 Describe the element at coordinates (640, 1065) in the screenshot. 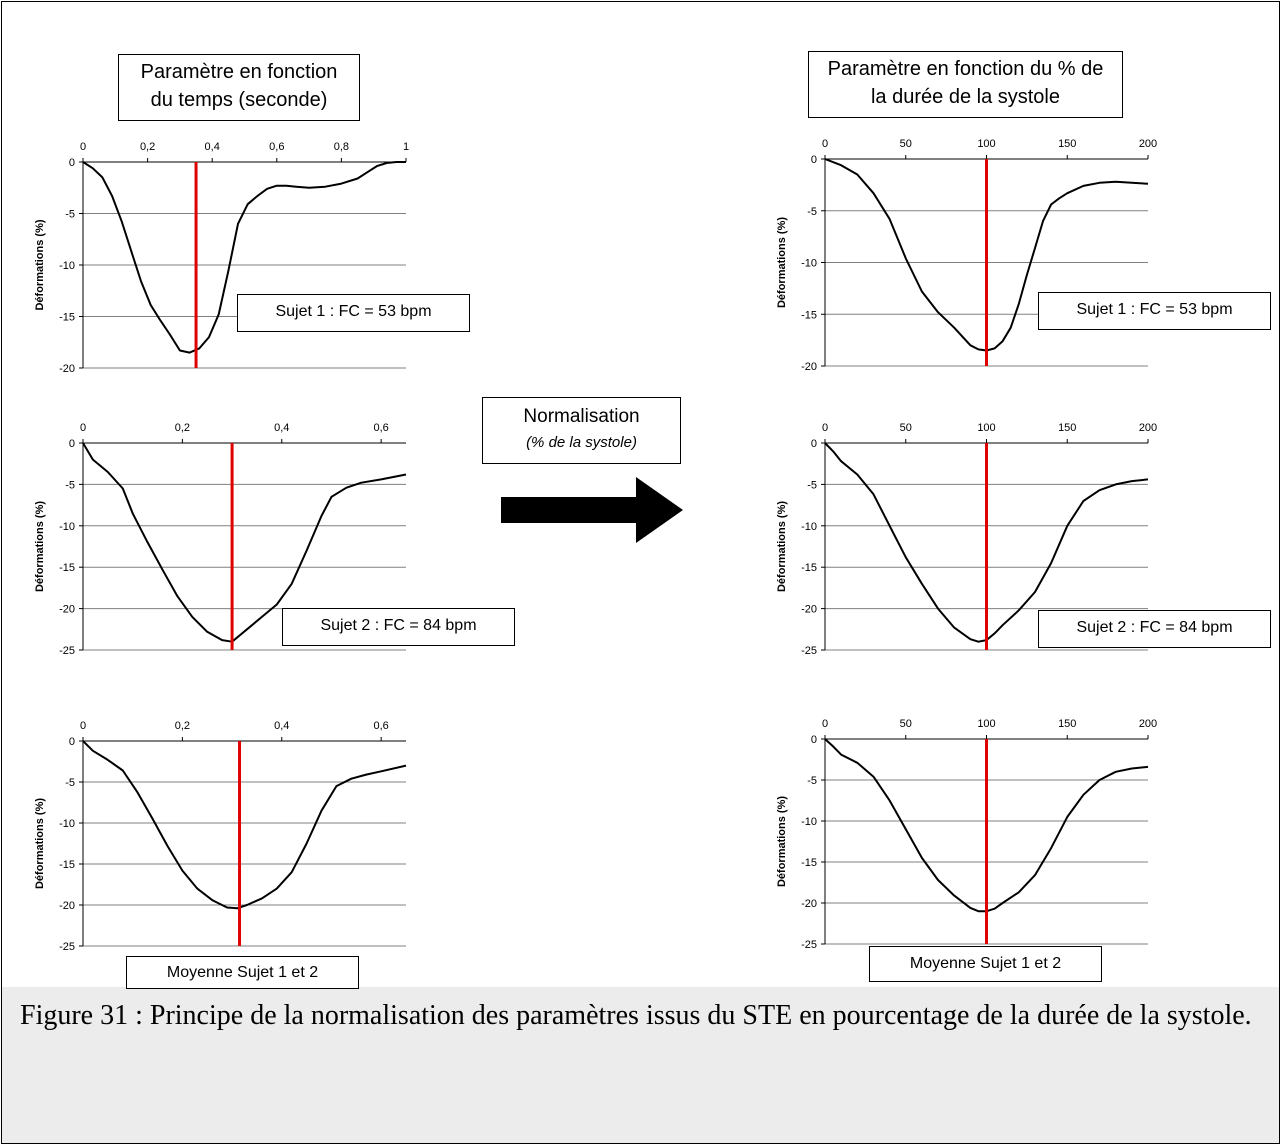

I see `caption-area` at that location.